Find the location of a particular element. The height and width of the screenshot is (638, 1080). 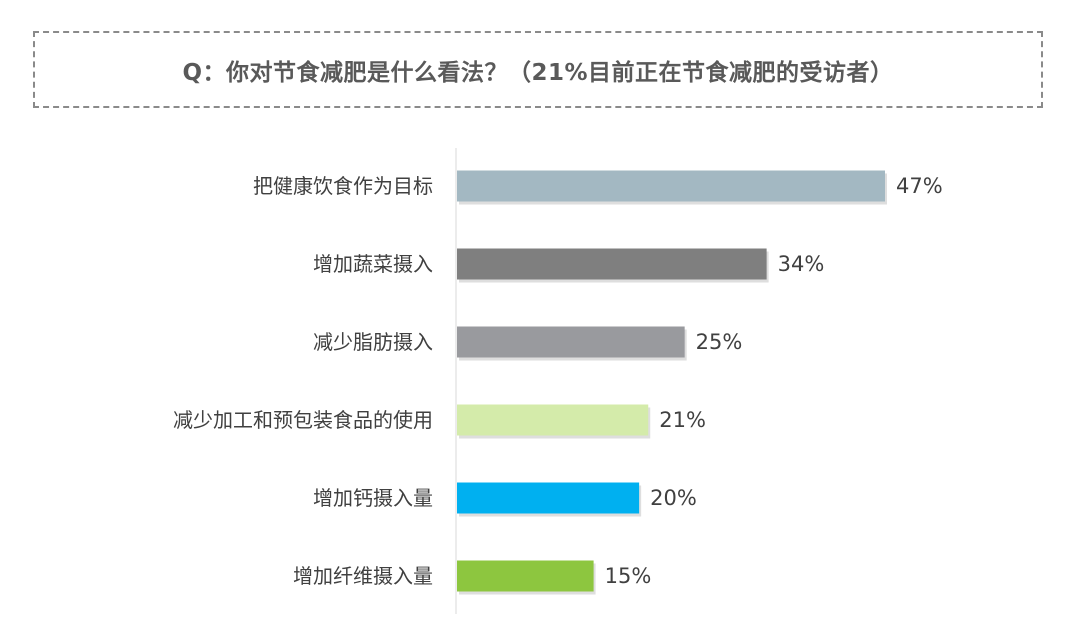

chart-title: Q：你对节食减肥是什么看法？（21%目前正在节食减肥的受访者） is located at coordinates (538, 72).